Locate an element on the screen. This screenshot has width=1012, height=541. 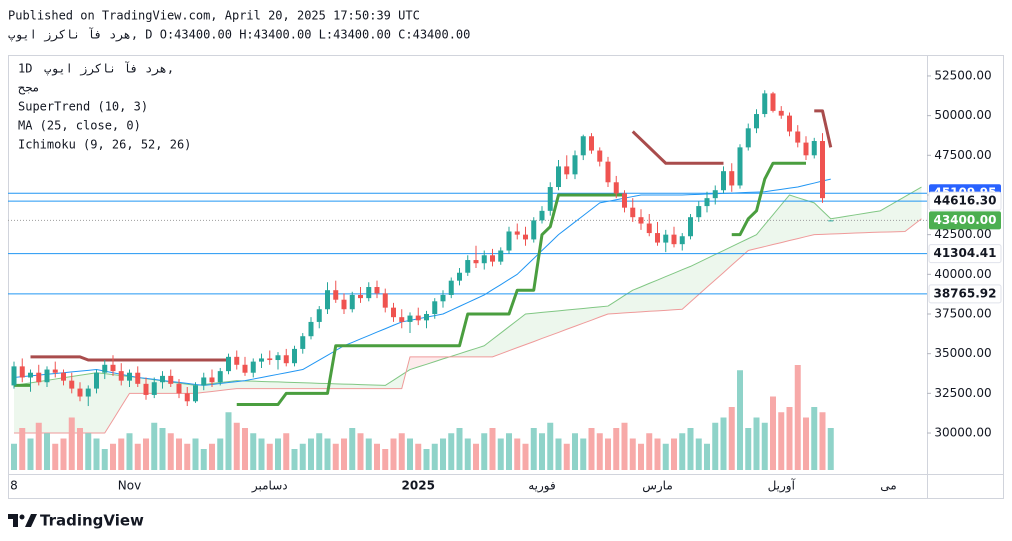
x-tick-label: دسامبر is located at coordinates (269, 486).